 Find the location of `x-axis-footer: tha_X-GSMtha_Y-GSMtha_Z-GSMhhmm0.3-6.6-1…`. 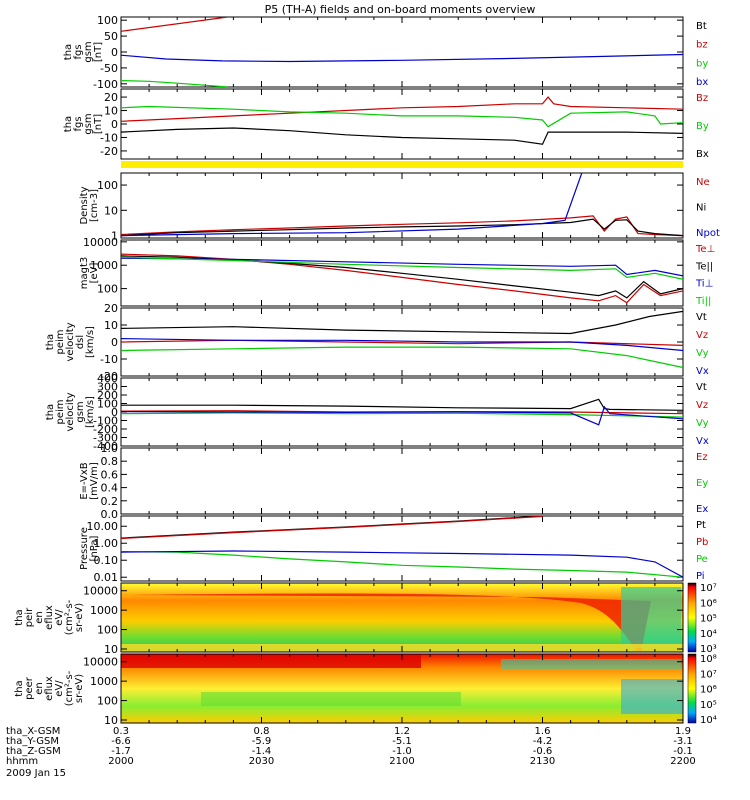

x-axis-footer: tha_X-GSMtha_Y-GSMtha_Z-GSMhhmm0.3-6.6-1… is located at coordinates (351, 746).